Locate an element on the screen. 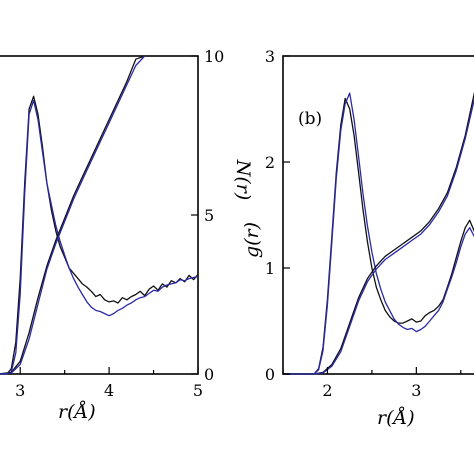  panel-a-x-tick-label: 3 is located at coordinates (20, 390).